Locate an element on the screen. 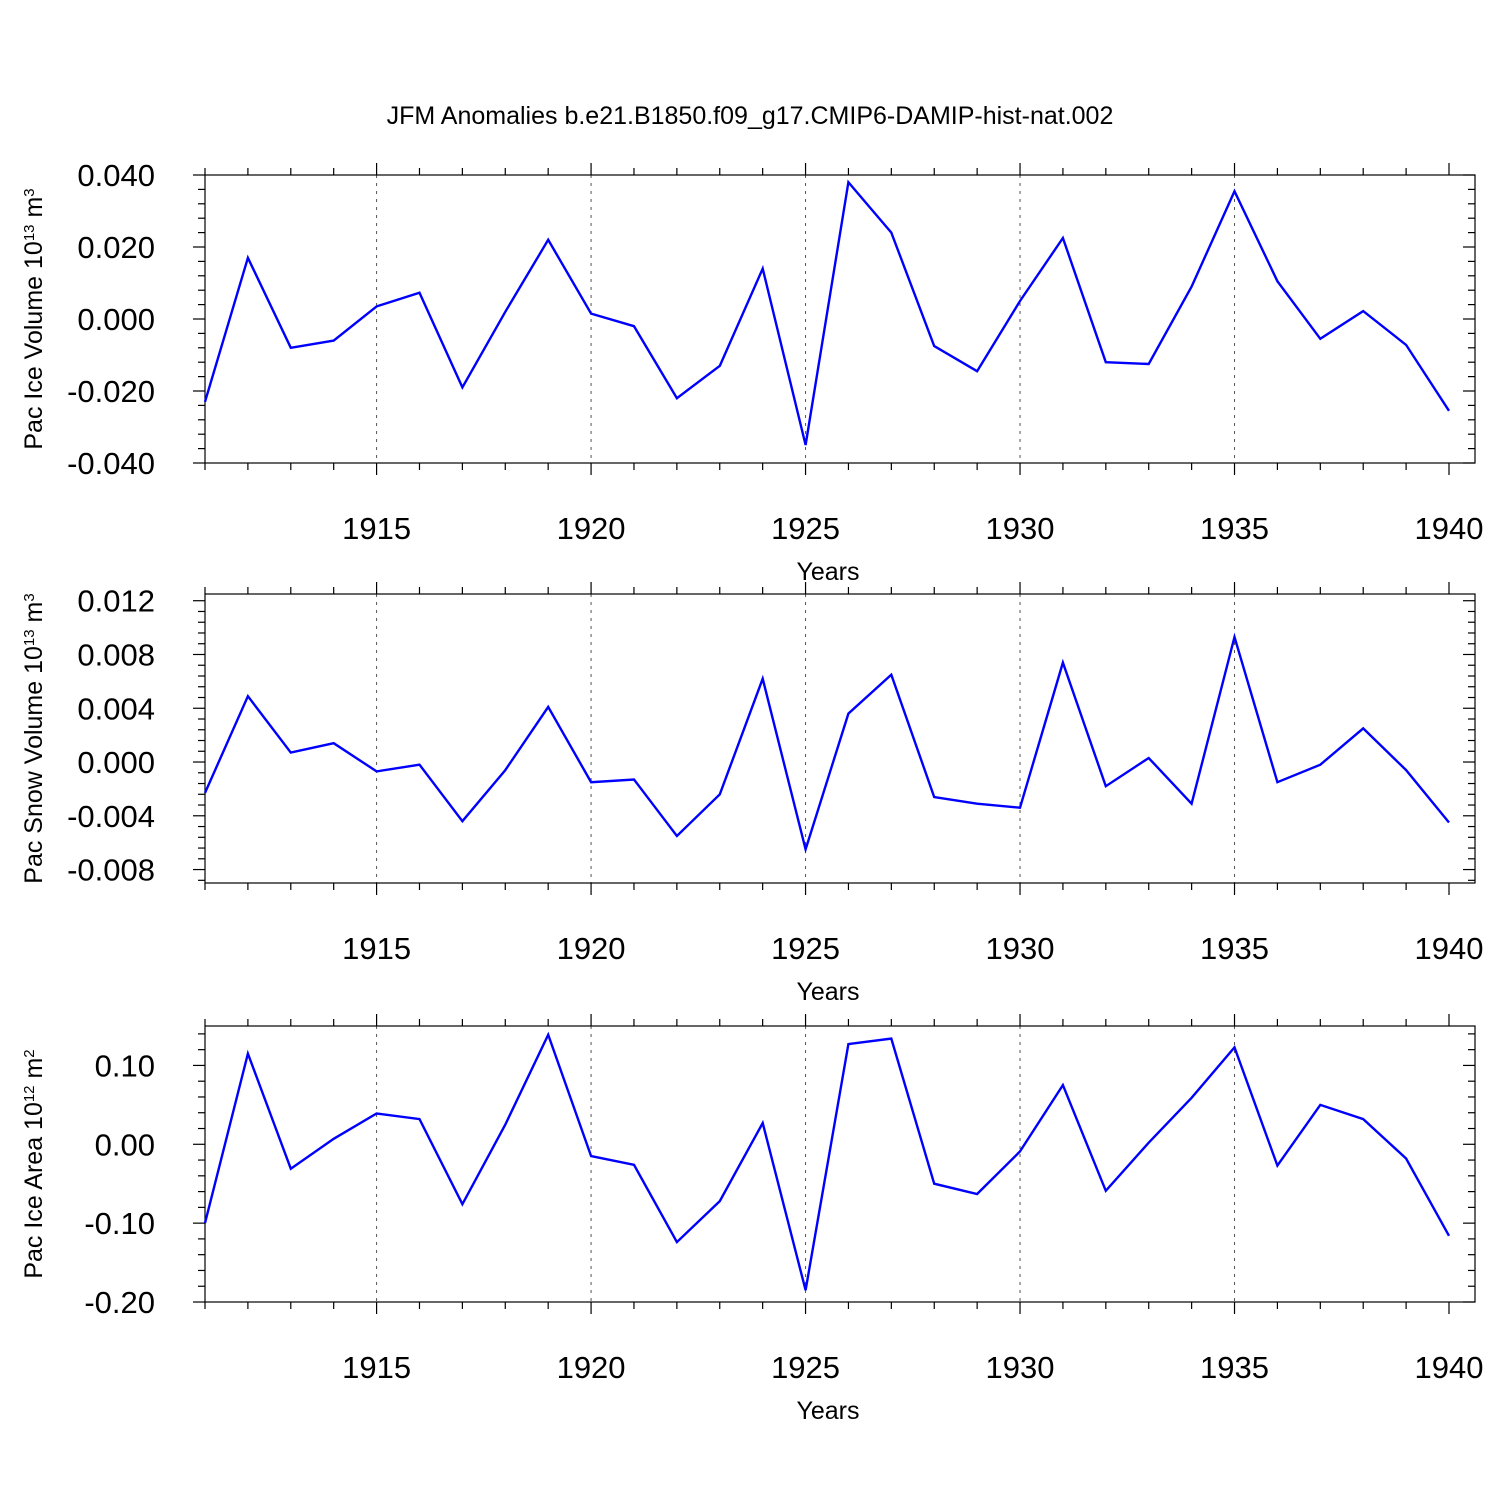 The height and width of the screenshot is (1500, 1500). y-axis-title: Pac Ice Area 1012 m2 is located at coordinates (34, 1163).